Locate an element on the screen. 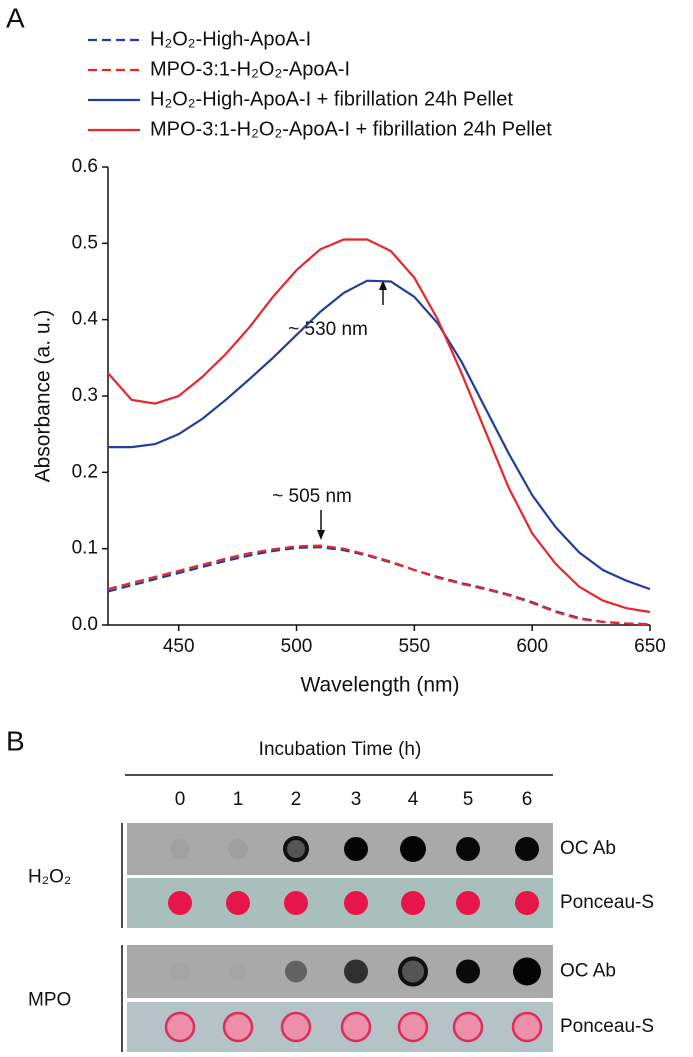 This screenshot has height=1057, width=693. column-label: 3 is located at coordinates (356, 799).